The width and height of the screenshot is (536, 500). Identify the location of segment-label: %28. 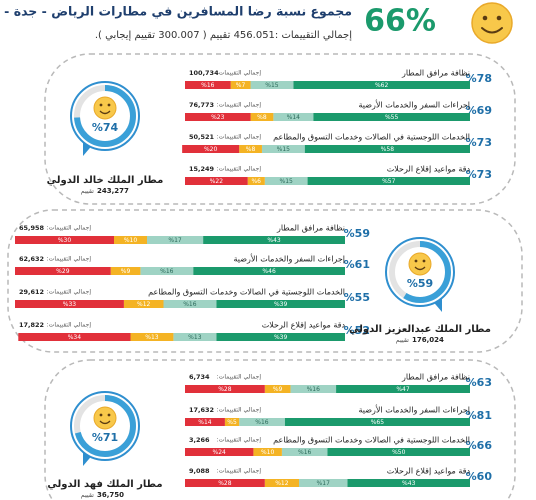
(225, 389).